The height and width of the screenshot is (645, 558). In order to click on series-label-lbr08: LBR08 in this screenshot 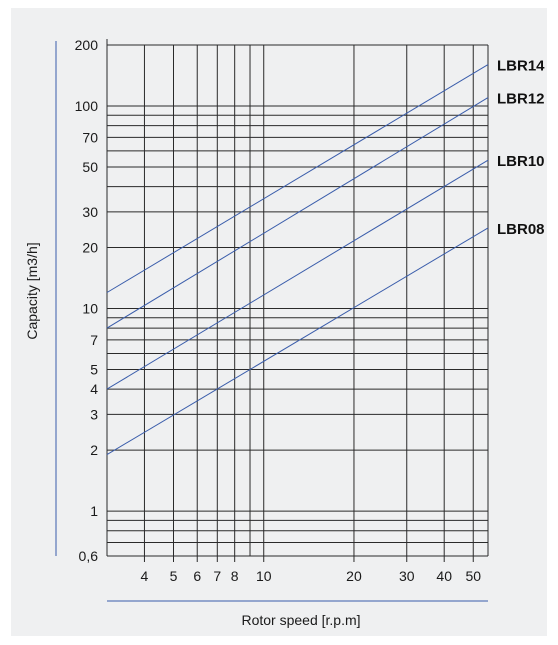, I will do `click(521, 229)`.